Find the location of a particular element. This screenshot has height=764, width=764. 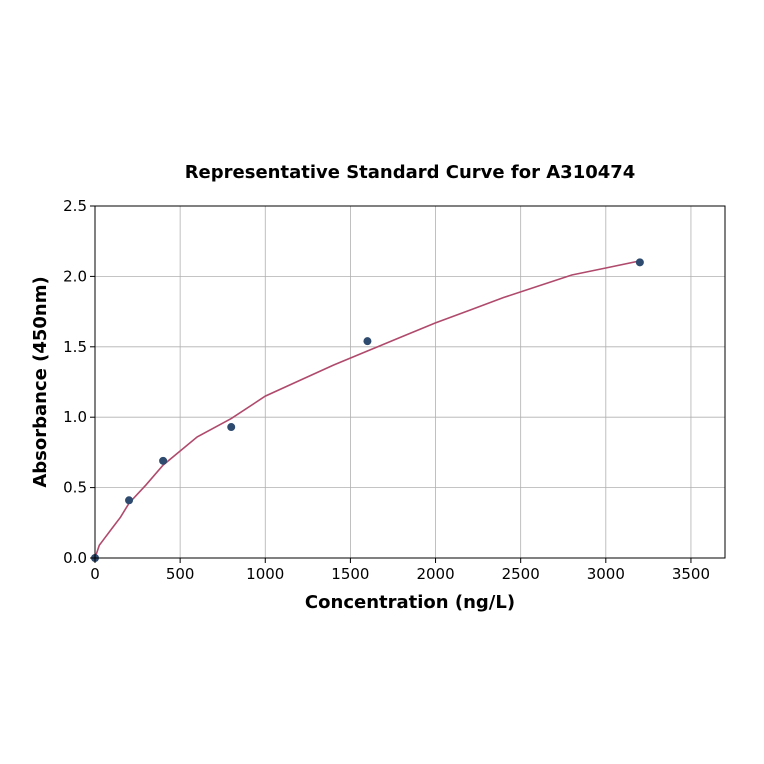

y-tick-label: 1.5 is located at coordinates (75, 347).